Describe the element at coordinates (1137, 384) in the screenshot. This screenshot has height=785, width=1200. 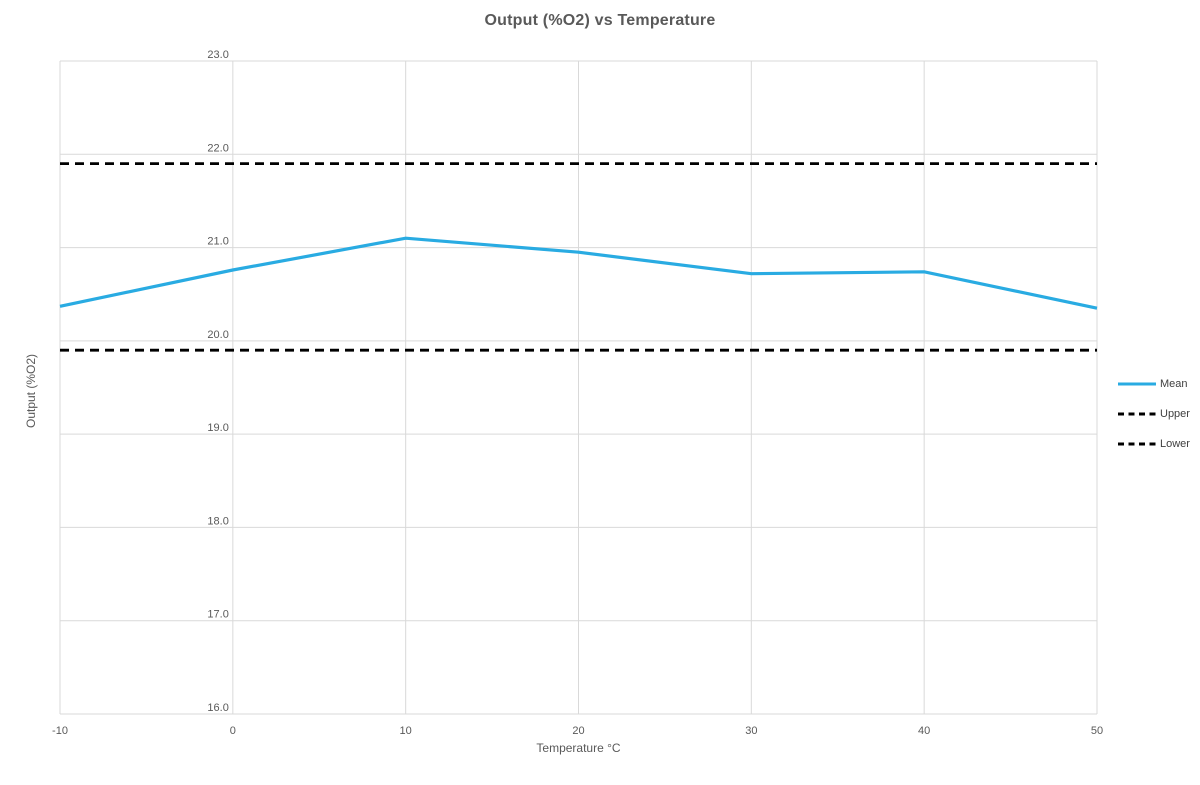
I see `legend-swatch-mean-line-icon` at that location.